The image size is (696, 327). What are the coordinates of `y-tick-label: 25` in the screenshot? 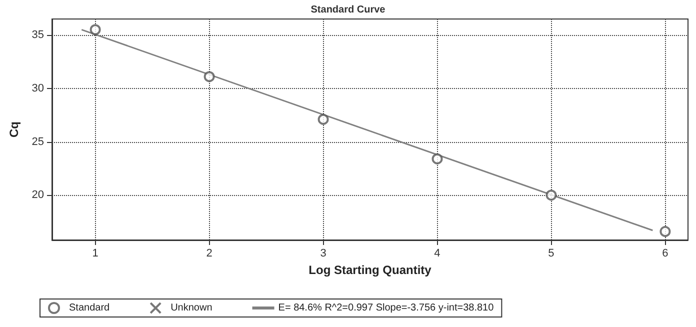 It's located at (38, 142).